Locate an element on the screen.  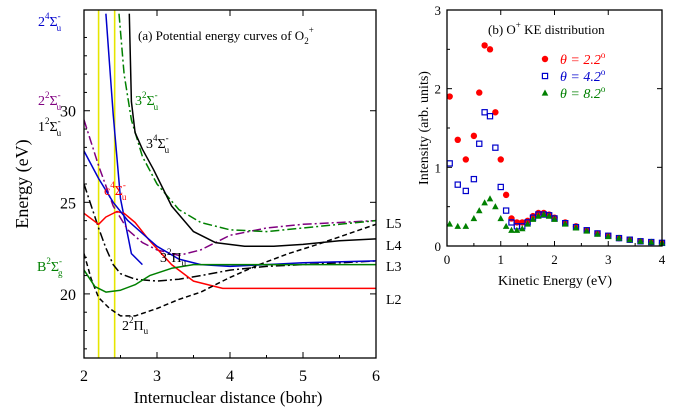
panel-b-y-axis-label: Intensity (arb. units) is located at coordinates (424, 128).